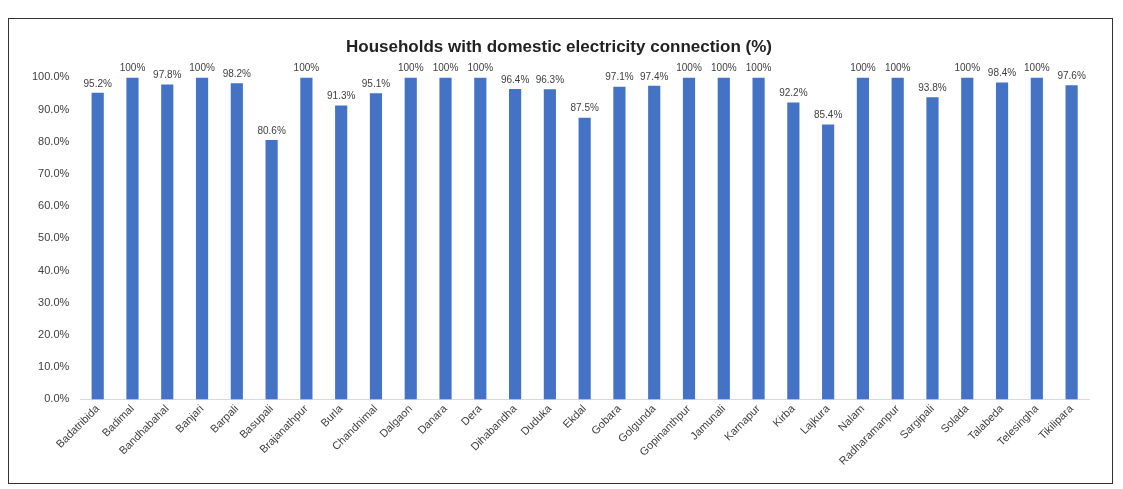  Describe the element at coordinates (376, 83) in the screenshot. I see `data-label: 95.1%` at that location.